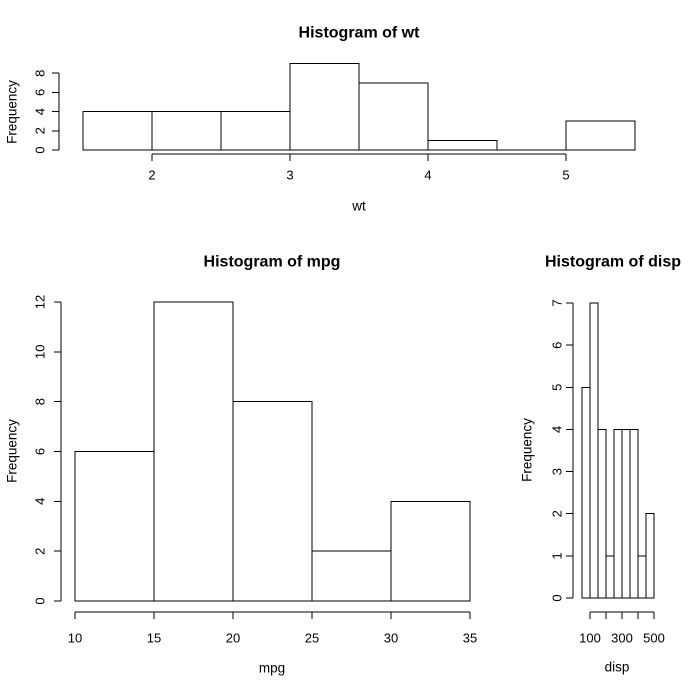  I want to click on mpg-x-axis: 10 15 20 25 30 35, so click(272, 628).